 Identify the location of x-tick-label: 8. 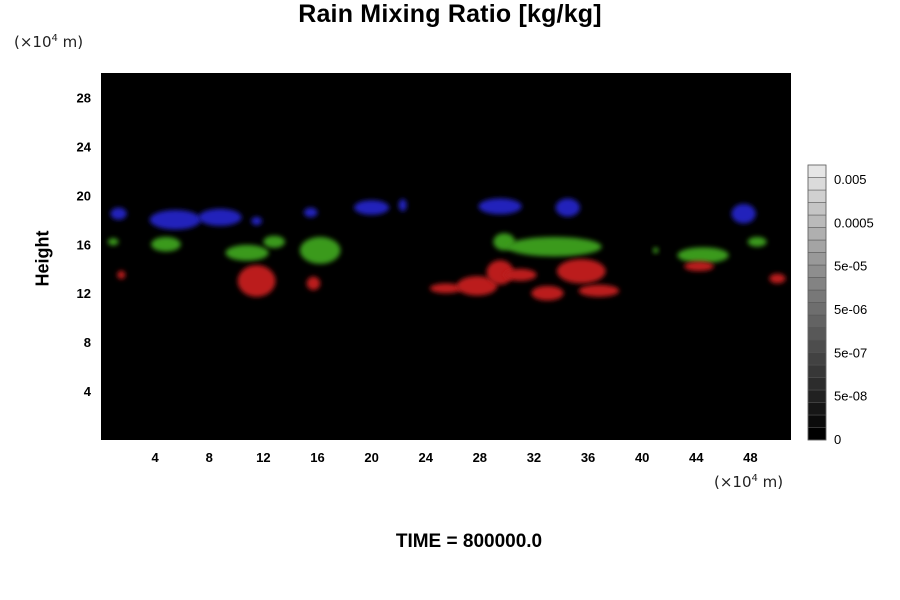
(209, 457).